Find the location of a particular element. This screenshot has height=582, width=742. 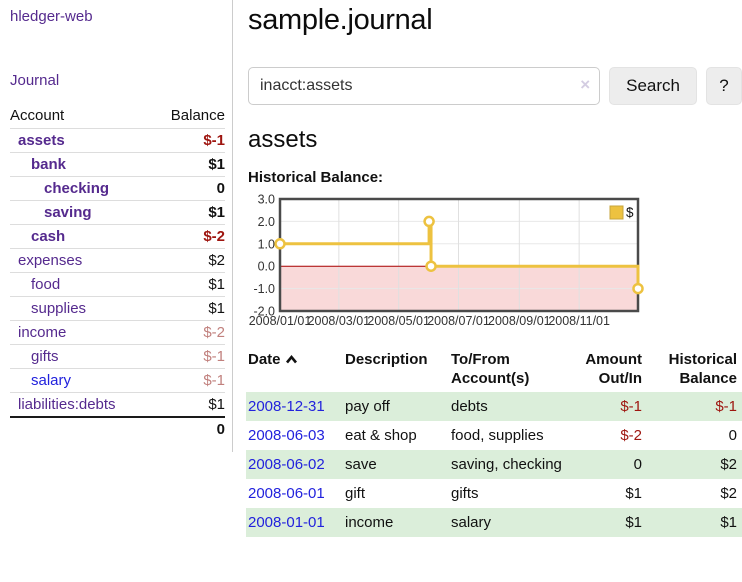

nav-journal-link: Journal is located at coordinates (35, 80).